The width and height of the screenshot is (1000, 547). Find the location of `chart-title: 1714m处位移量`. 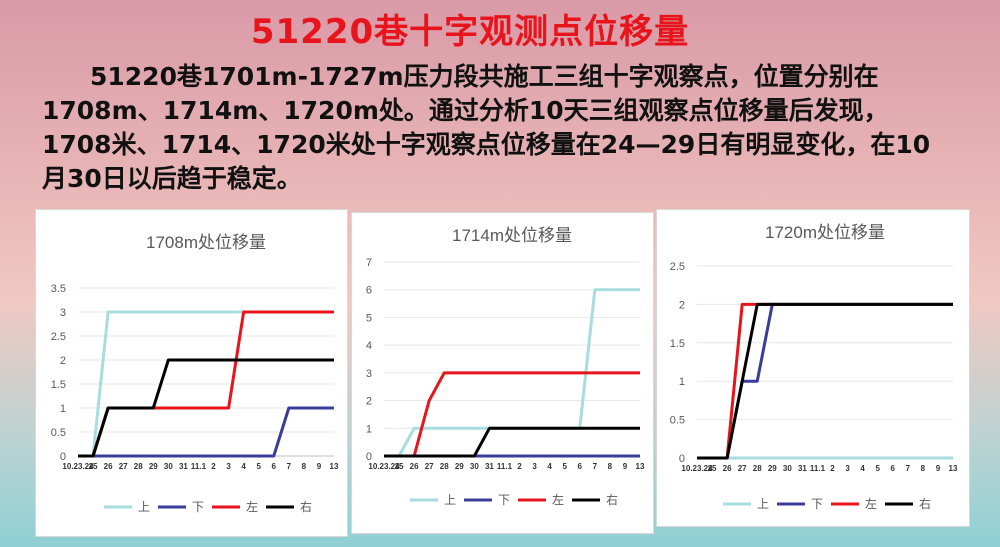

chart-title: 1714m处位移量 is located at coordinates (512, 235).